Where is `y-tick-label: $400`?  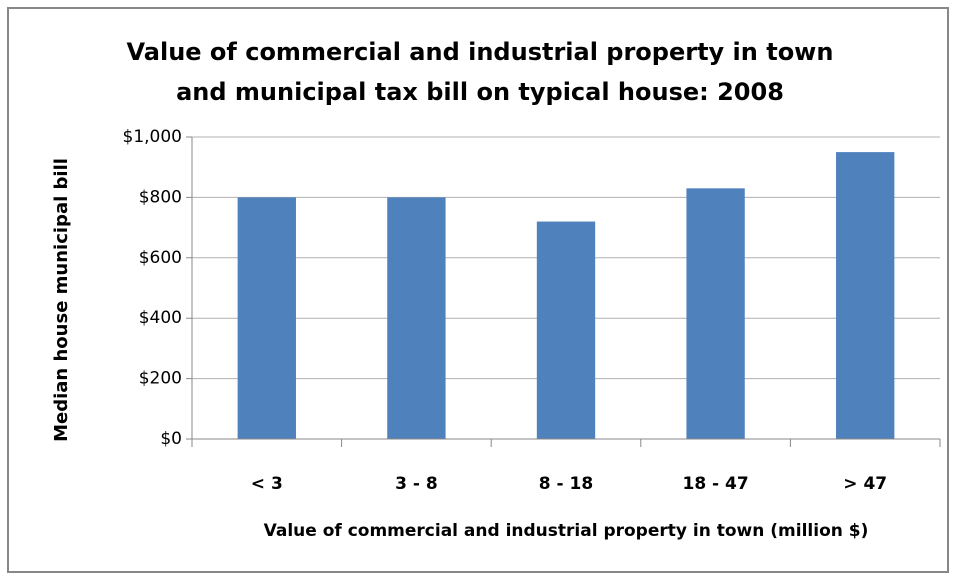
y-tick-label: $400 is located at coordinates (160, 318).